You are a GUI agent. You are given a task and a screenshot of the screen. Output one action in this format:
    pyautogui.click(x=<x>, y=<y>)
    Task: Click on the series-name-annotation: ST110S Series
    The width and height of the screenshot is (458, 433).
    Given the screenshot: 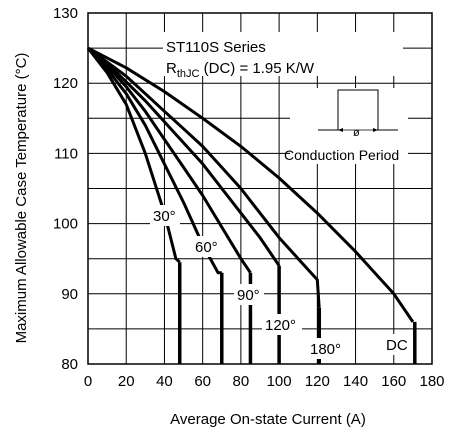 What is the action you would take?
    pyautogui.click(x=216, y=47)
    